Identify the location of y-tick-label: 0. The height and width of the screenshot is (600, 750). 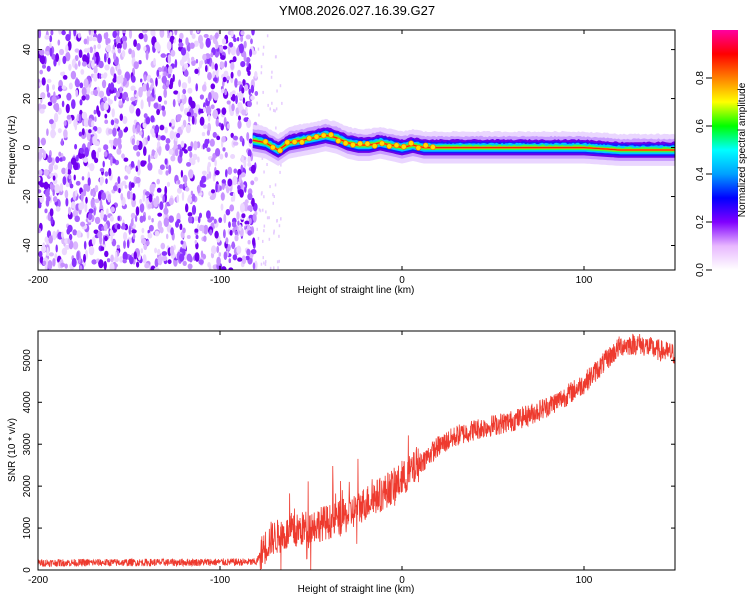
(27, 570).